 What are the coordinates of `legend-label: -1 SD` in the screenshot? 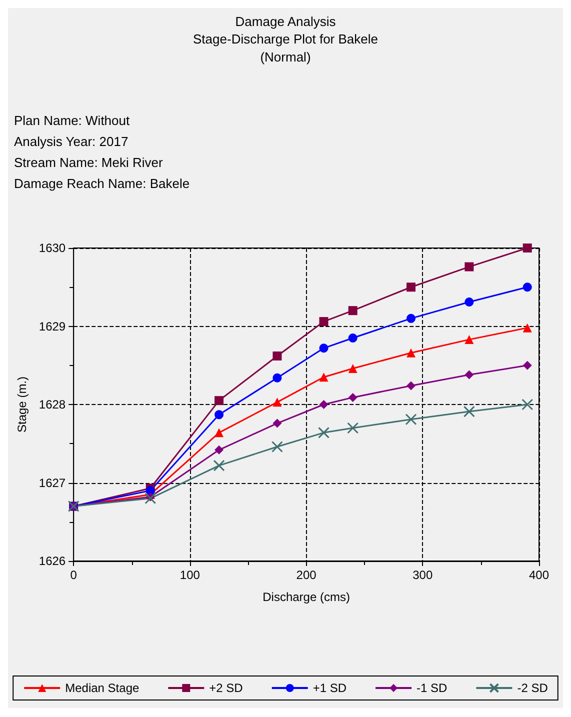 It's located at (432, 688).